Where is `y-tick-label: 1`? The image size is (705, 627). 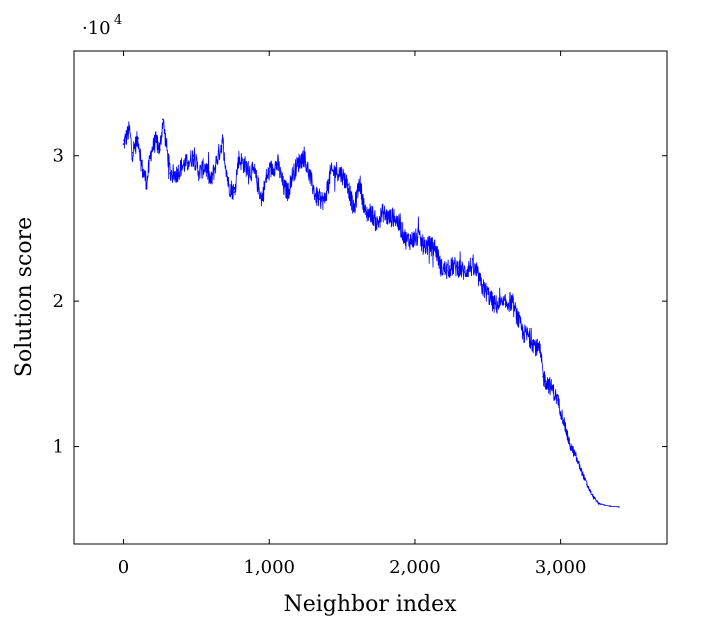 y-tick-label: 1 is located at coordinates (58, 447).